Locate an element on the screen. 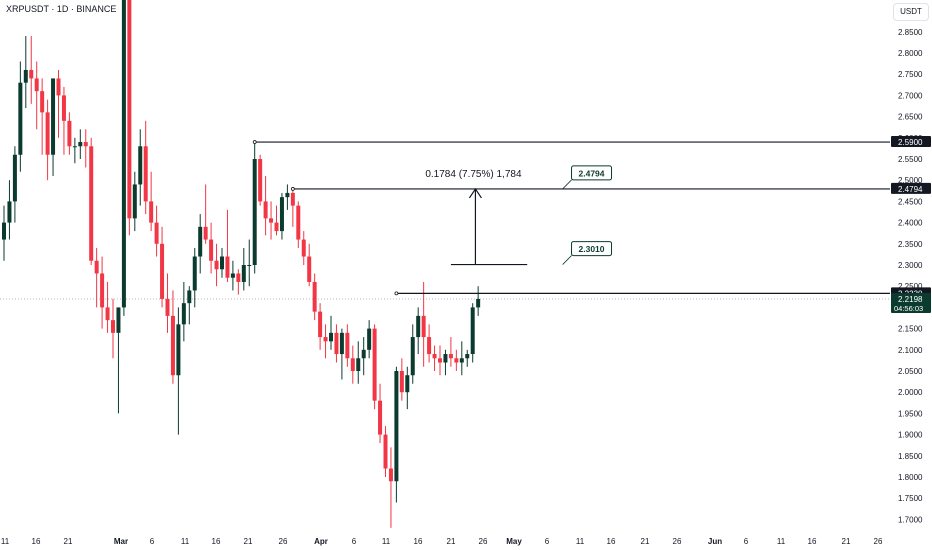 The height and width of the screenshot is (550, 932). y-tick-label: 2.7000 is located at coordinates (910, 95).